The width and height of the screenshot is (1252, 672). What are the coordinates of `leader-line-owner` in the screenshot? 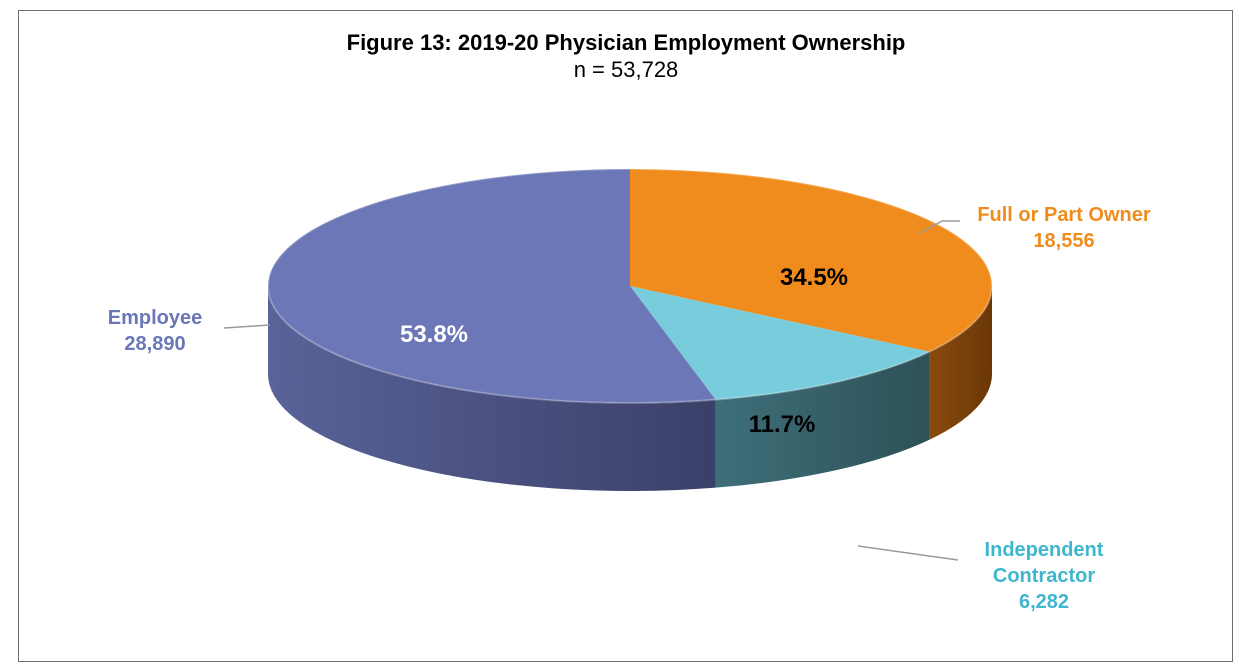 It's located at (939, 227).